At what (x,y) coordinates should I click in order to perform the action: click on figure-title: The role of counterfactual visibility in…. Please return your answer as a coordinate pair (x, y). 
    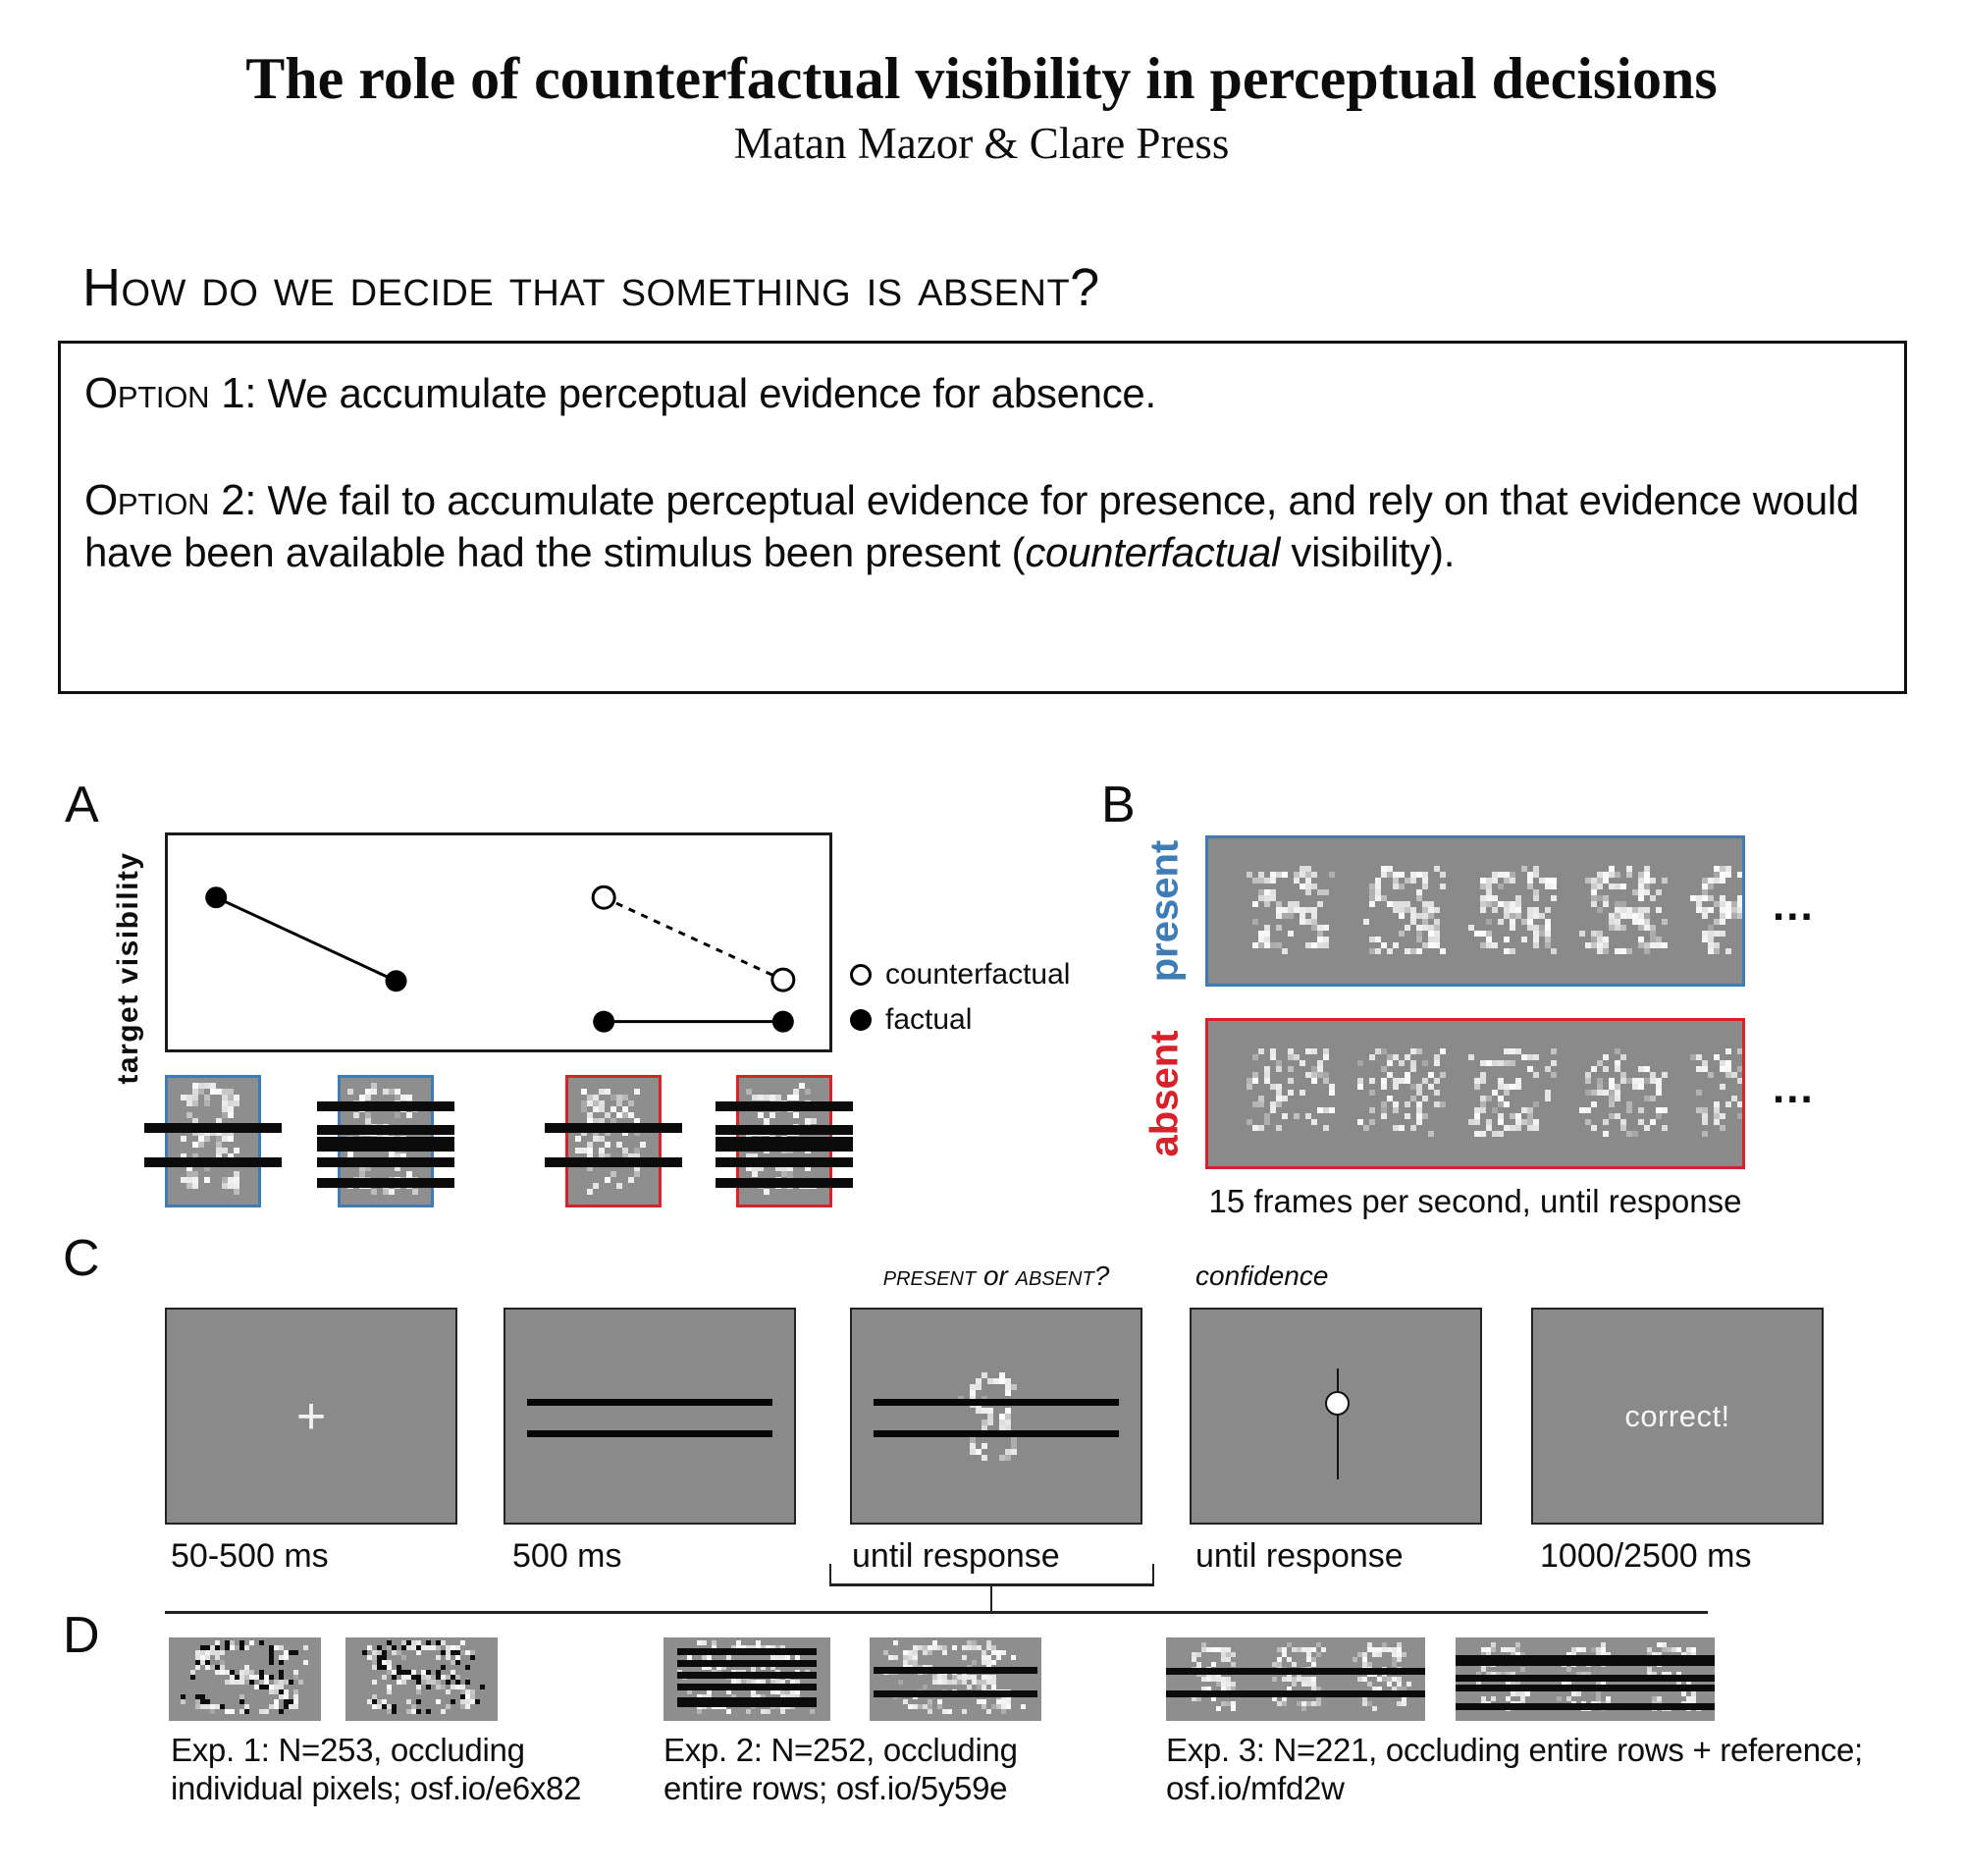
    Looking at the image, I should click on (982, 78).